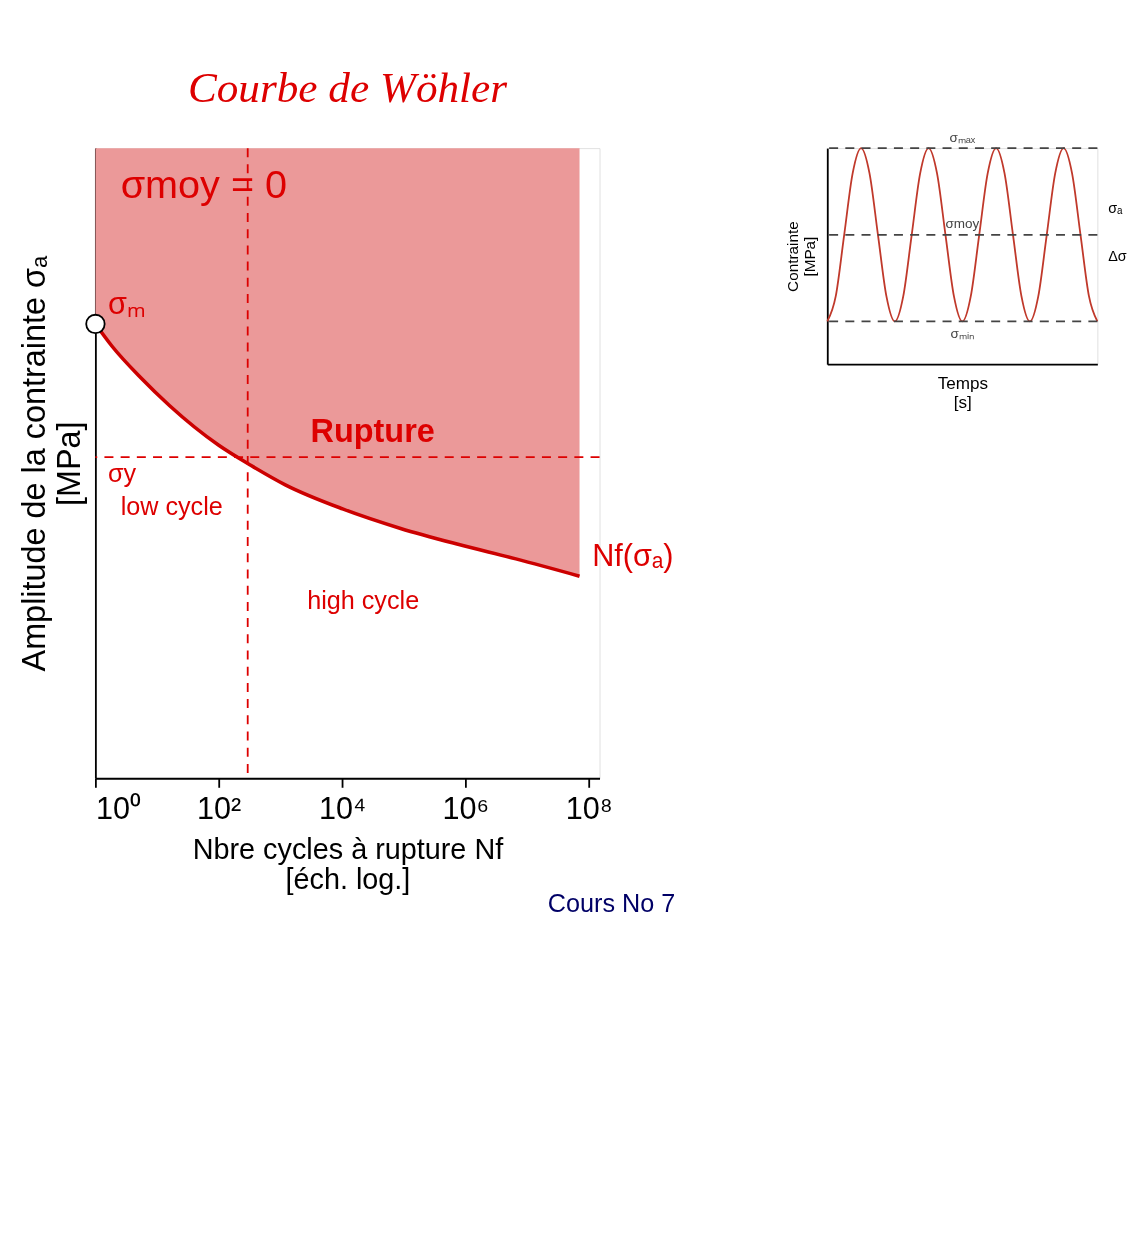 Image resolution: width=1146 pixels, height=1244 pixels. I want to click on text: Cours No 7, so click(611, 902).